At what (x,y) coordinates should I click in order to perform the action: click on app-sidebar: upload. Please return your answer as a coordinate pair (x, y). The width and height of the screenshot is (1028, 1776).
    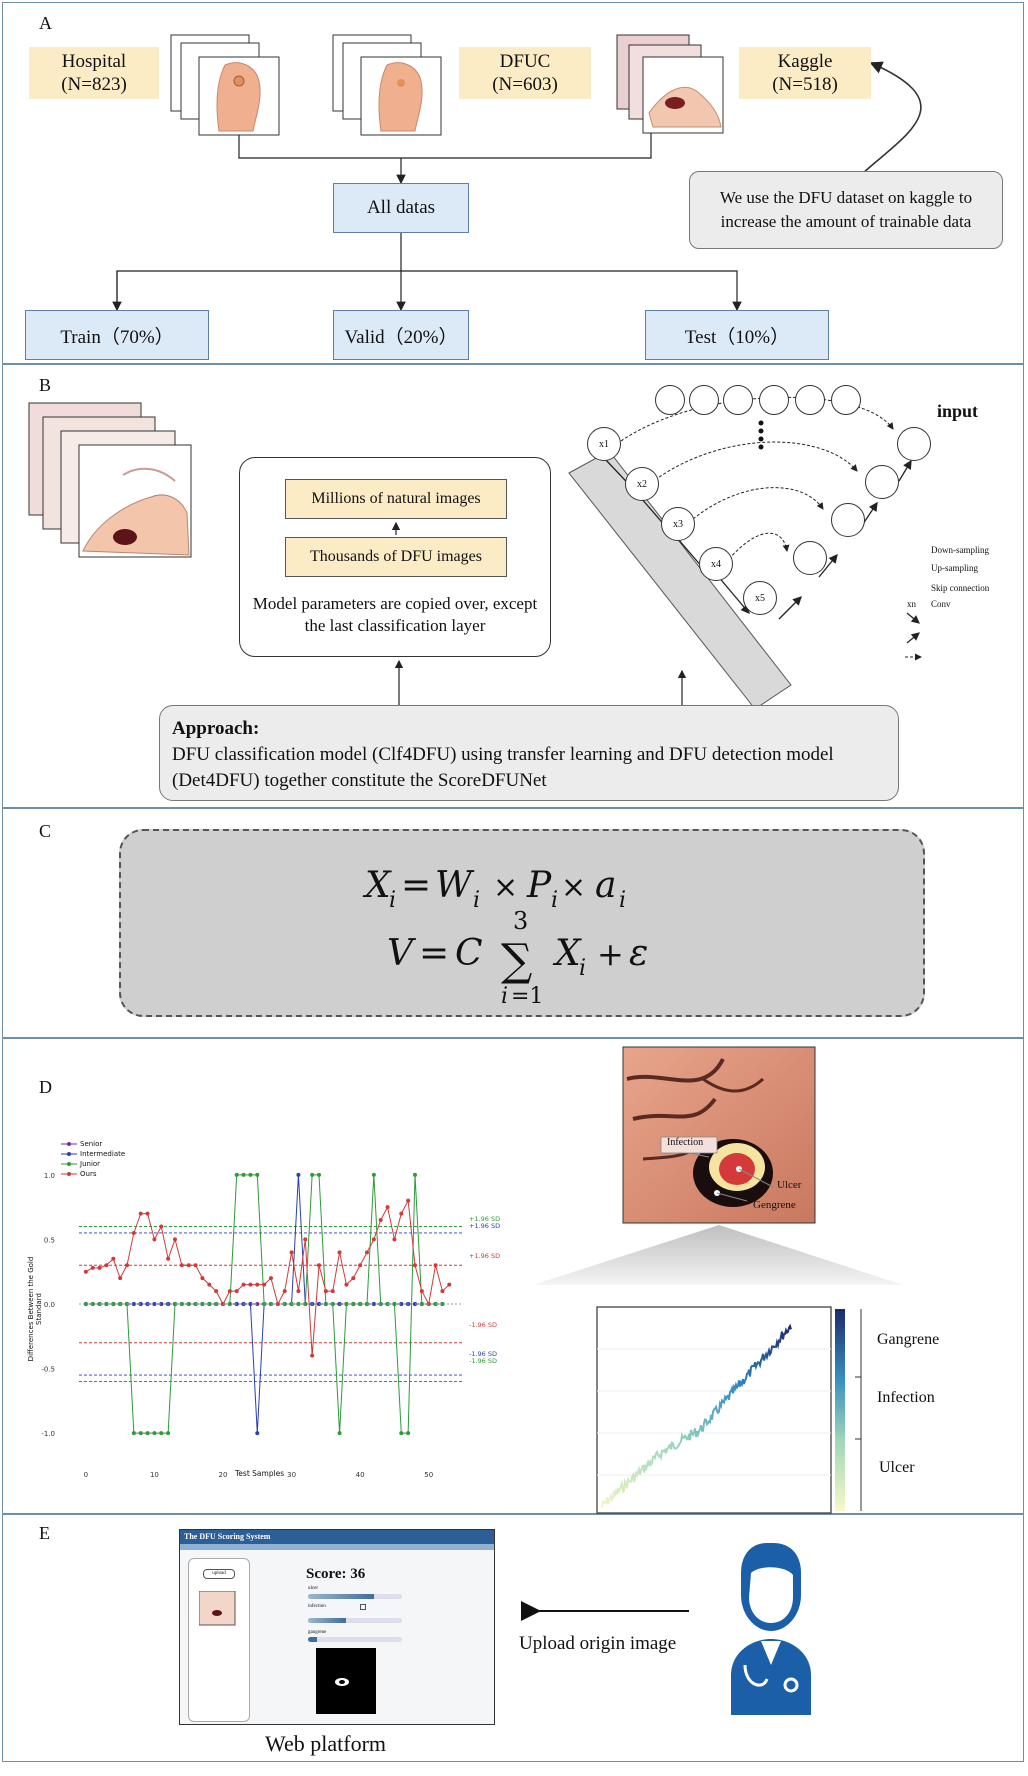
    Looking at the image, I should click on (219, 1640).